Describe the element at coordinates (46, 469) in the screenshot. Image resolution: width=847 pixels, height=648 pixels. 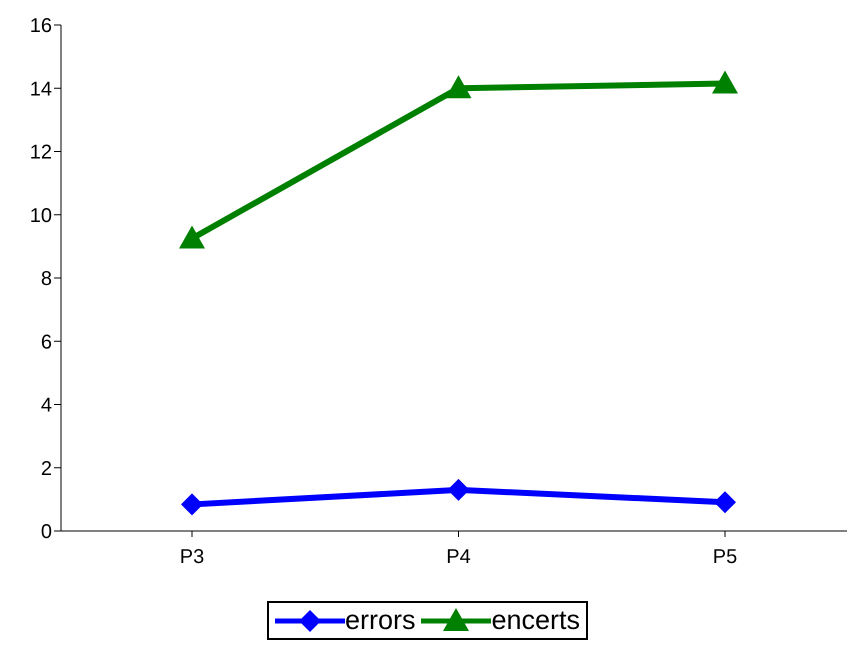
I see `y-tick-label: 2` at that location.